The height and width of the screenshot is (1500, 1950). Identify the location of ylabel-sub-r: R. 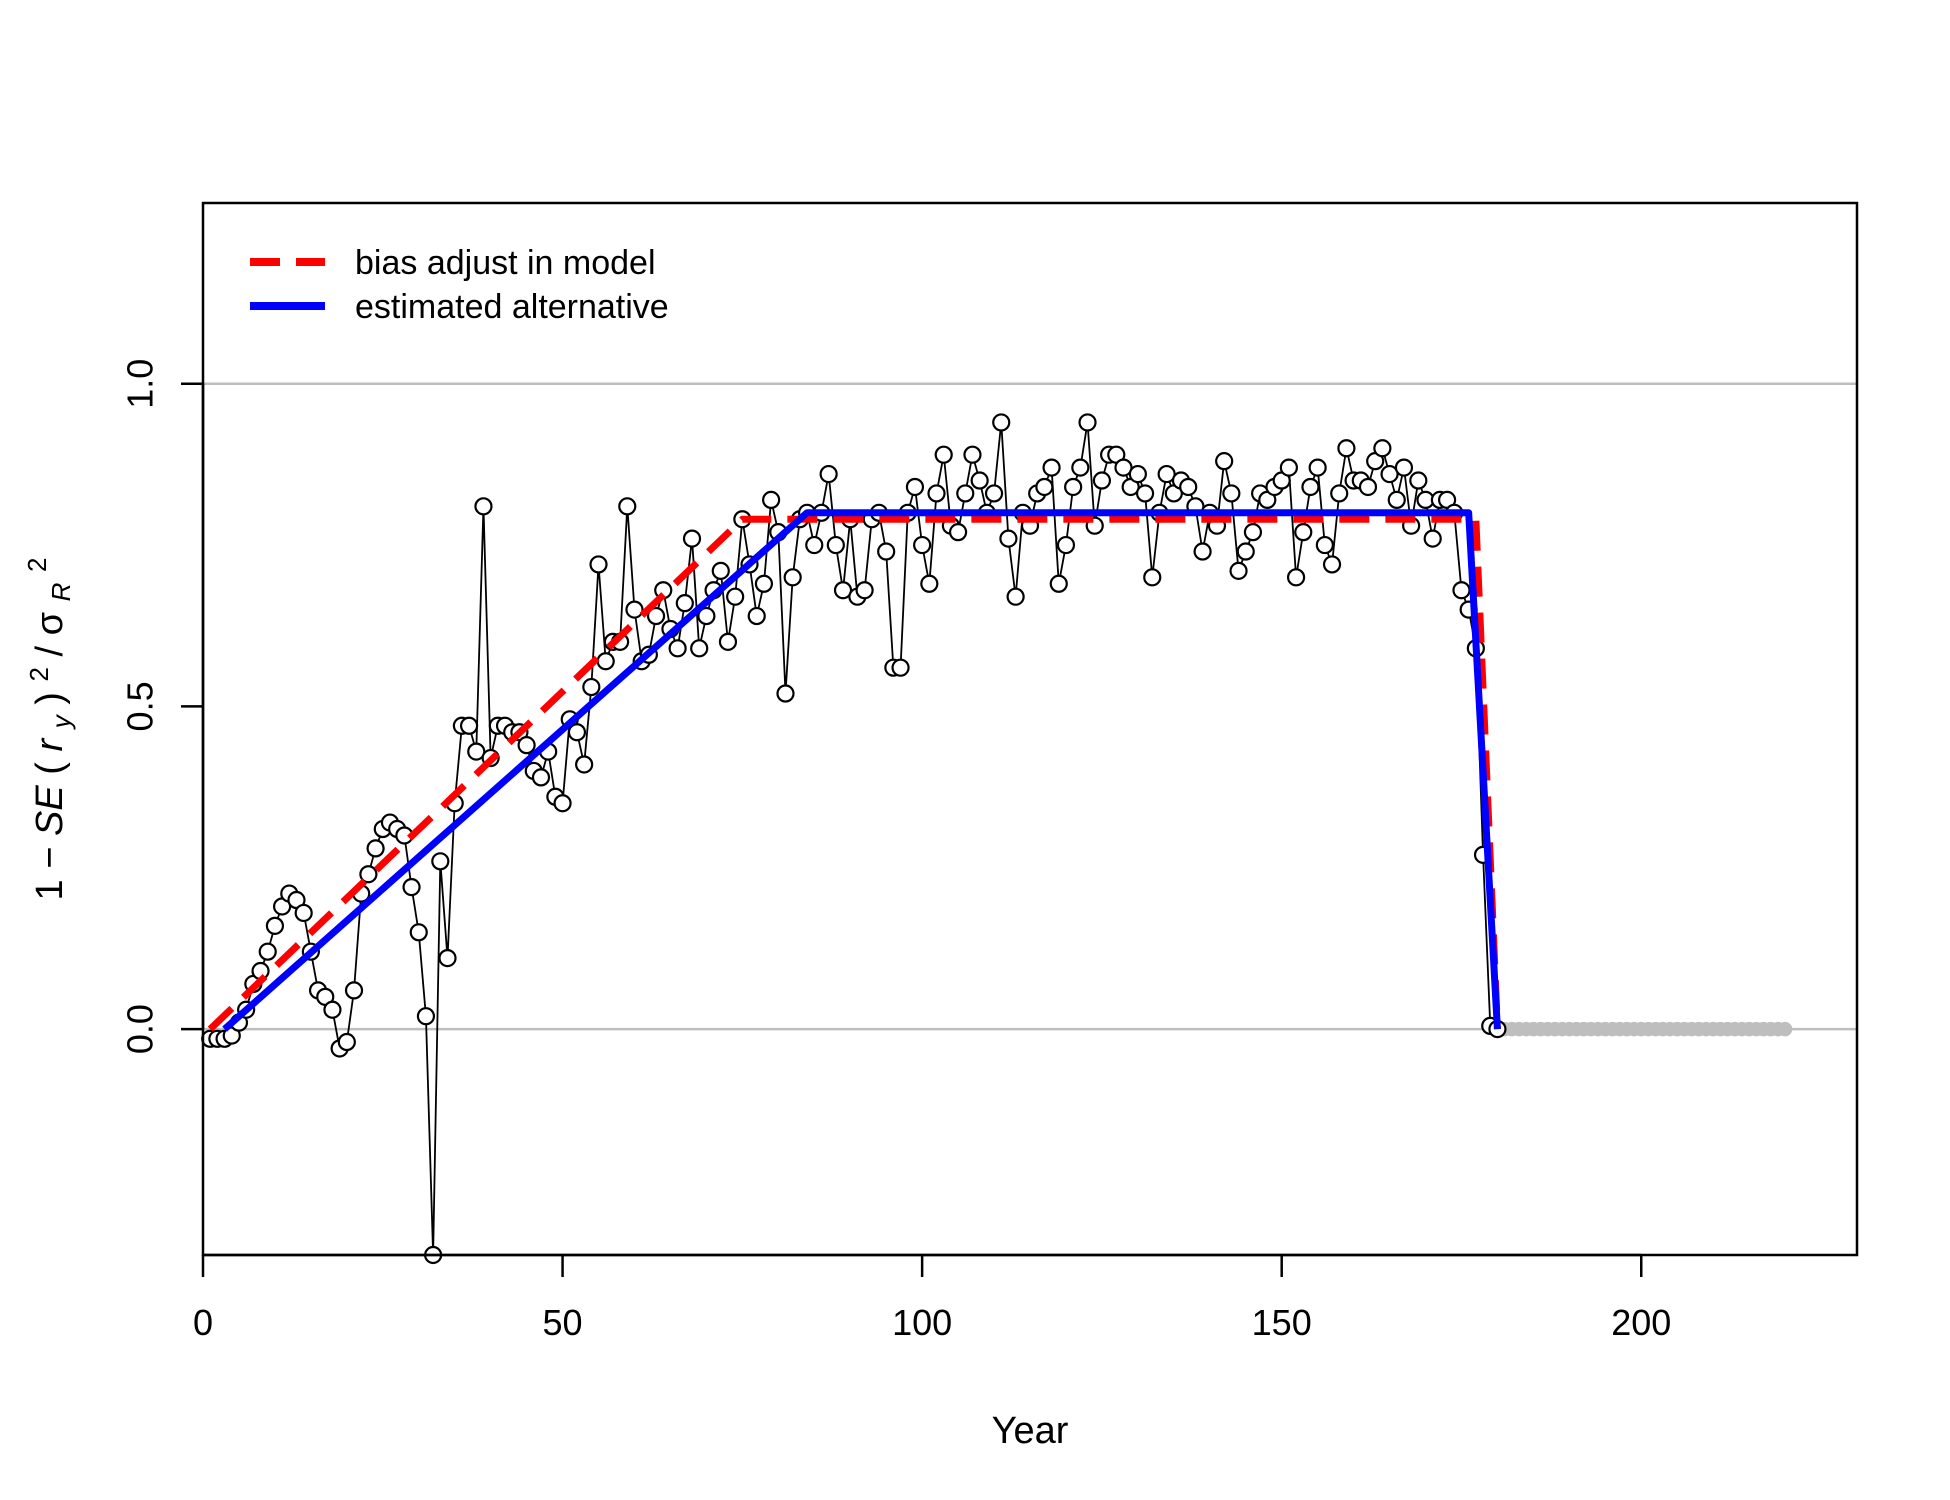
(61, 592).